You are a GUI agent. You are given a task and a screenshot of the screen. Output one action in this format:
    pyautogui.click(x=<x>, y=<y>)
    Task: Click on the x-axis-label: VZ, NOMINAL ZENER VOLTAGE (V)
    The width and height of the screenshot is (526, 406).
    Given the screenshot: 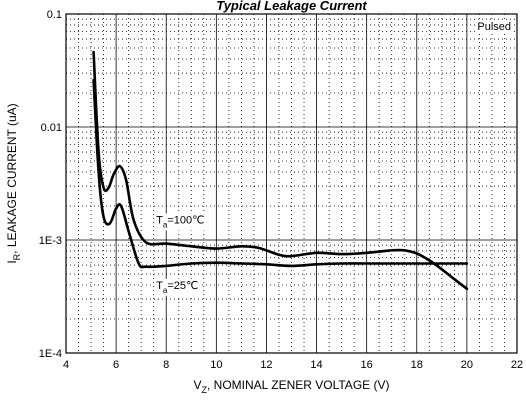 What is the action you would take?
    pyautogui.click(x=292, y=386)
    